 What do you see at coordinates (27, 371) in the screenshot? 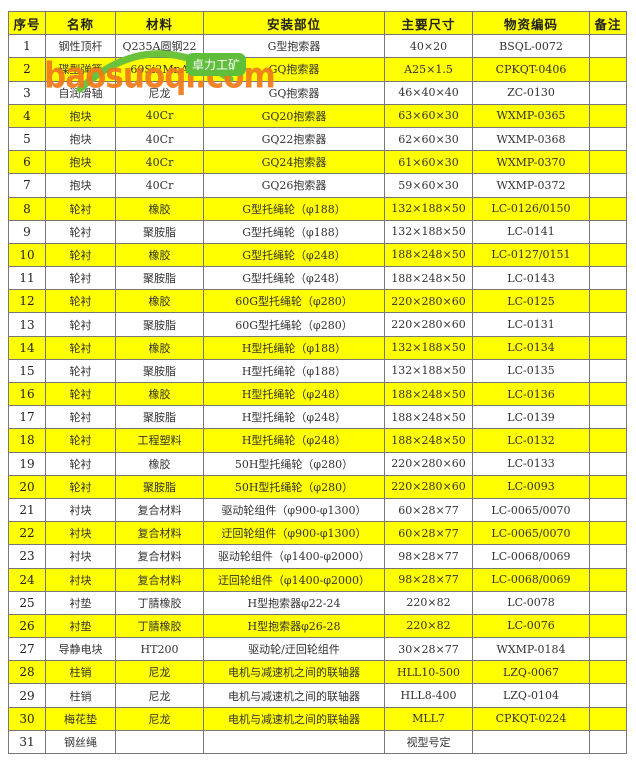
I see `cell-col-index: 15` at bounding box center [27, 371].